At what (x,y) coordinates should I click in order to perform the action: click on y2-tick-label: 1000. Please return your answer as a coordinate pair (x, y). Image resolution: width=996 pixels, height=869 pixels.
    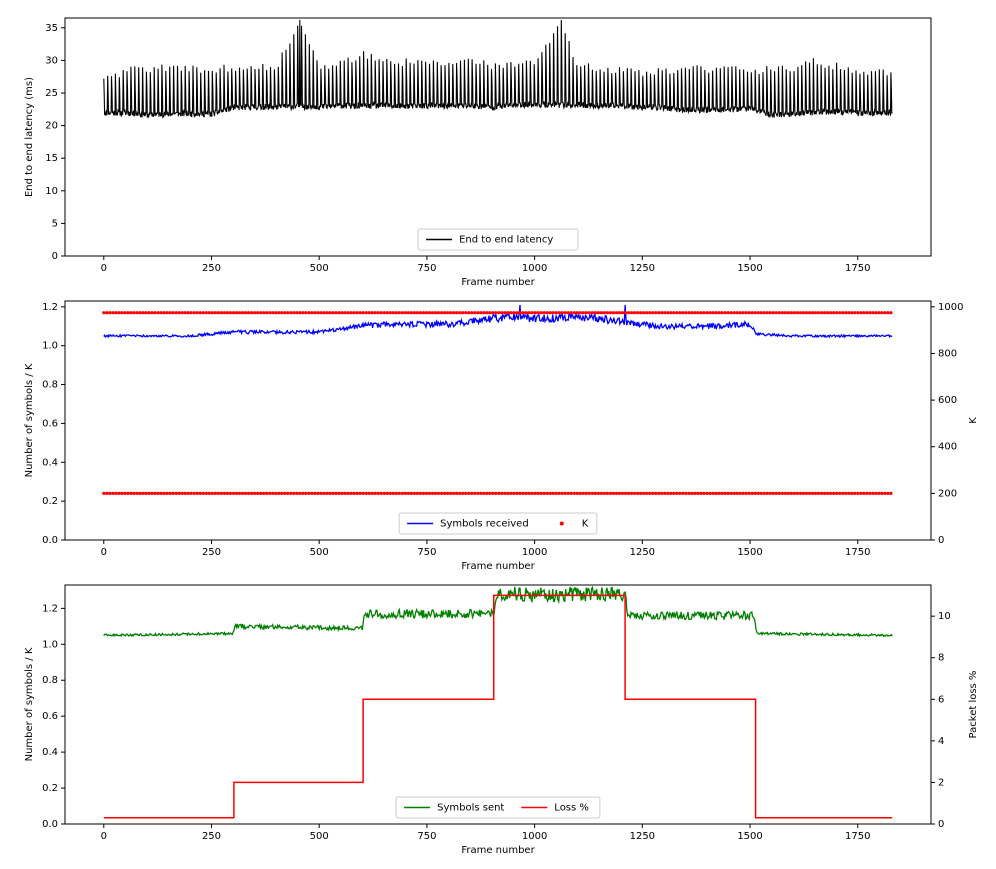
    Looking at the image, I should click on (950, 307).